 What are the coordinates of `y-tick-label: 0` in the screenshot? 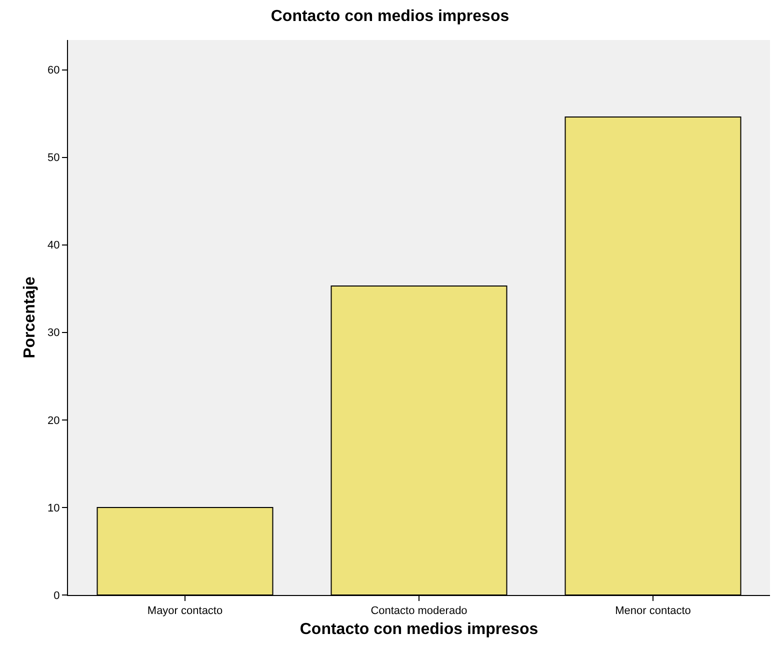 It's located at (57, 596).